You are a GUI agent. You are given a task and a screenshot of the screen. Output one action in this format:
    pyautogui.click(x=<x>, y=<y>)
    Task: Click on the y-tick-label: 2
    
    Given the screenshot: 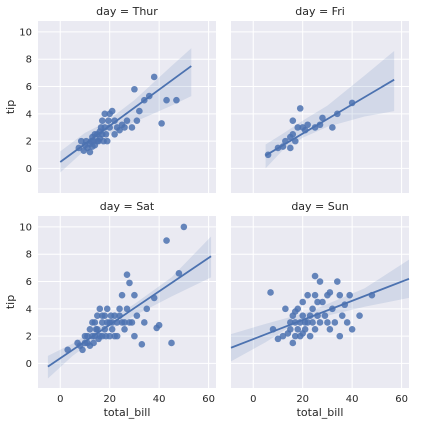 What is the action you would take?
    pyautogui.click(x=29, y=142)
    